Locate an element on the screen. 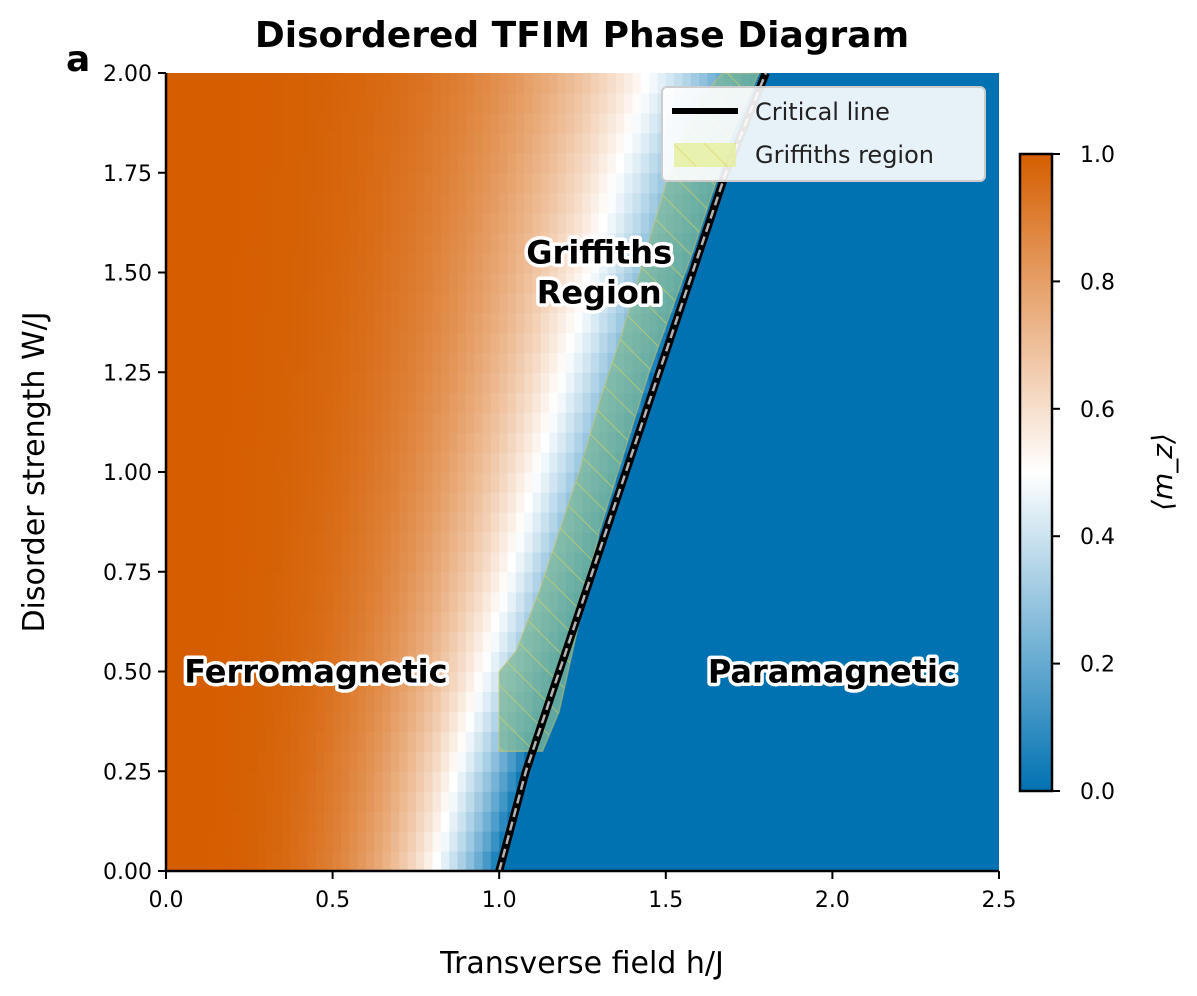  x-tick-label: 1.0 is located at coordinates (499, 900).